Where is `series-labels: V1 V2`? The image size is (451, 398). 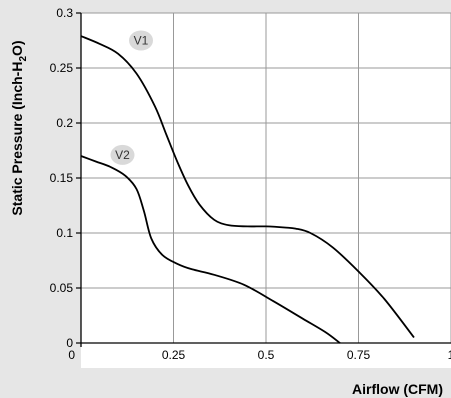
series-labels: V1 V2 is located at coordinates (131, 97).